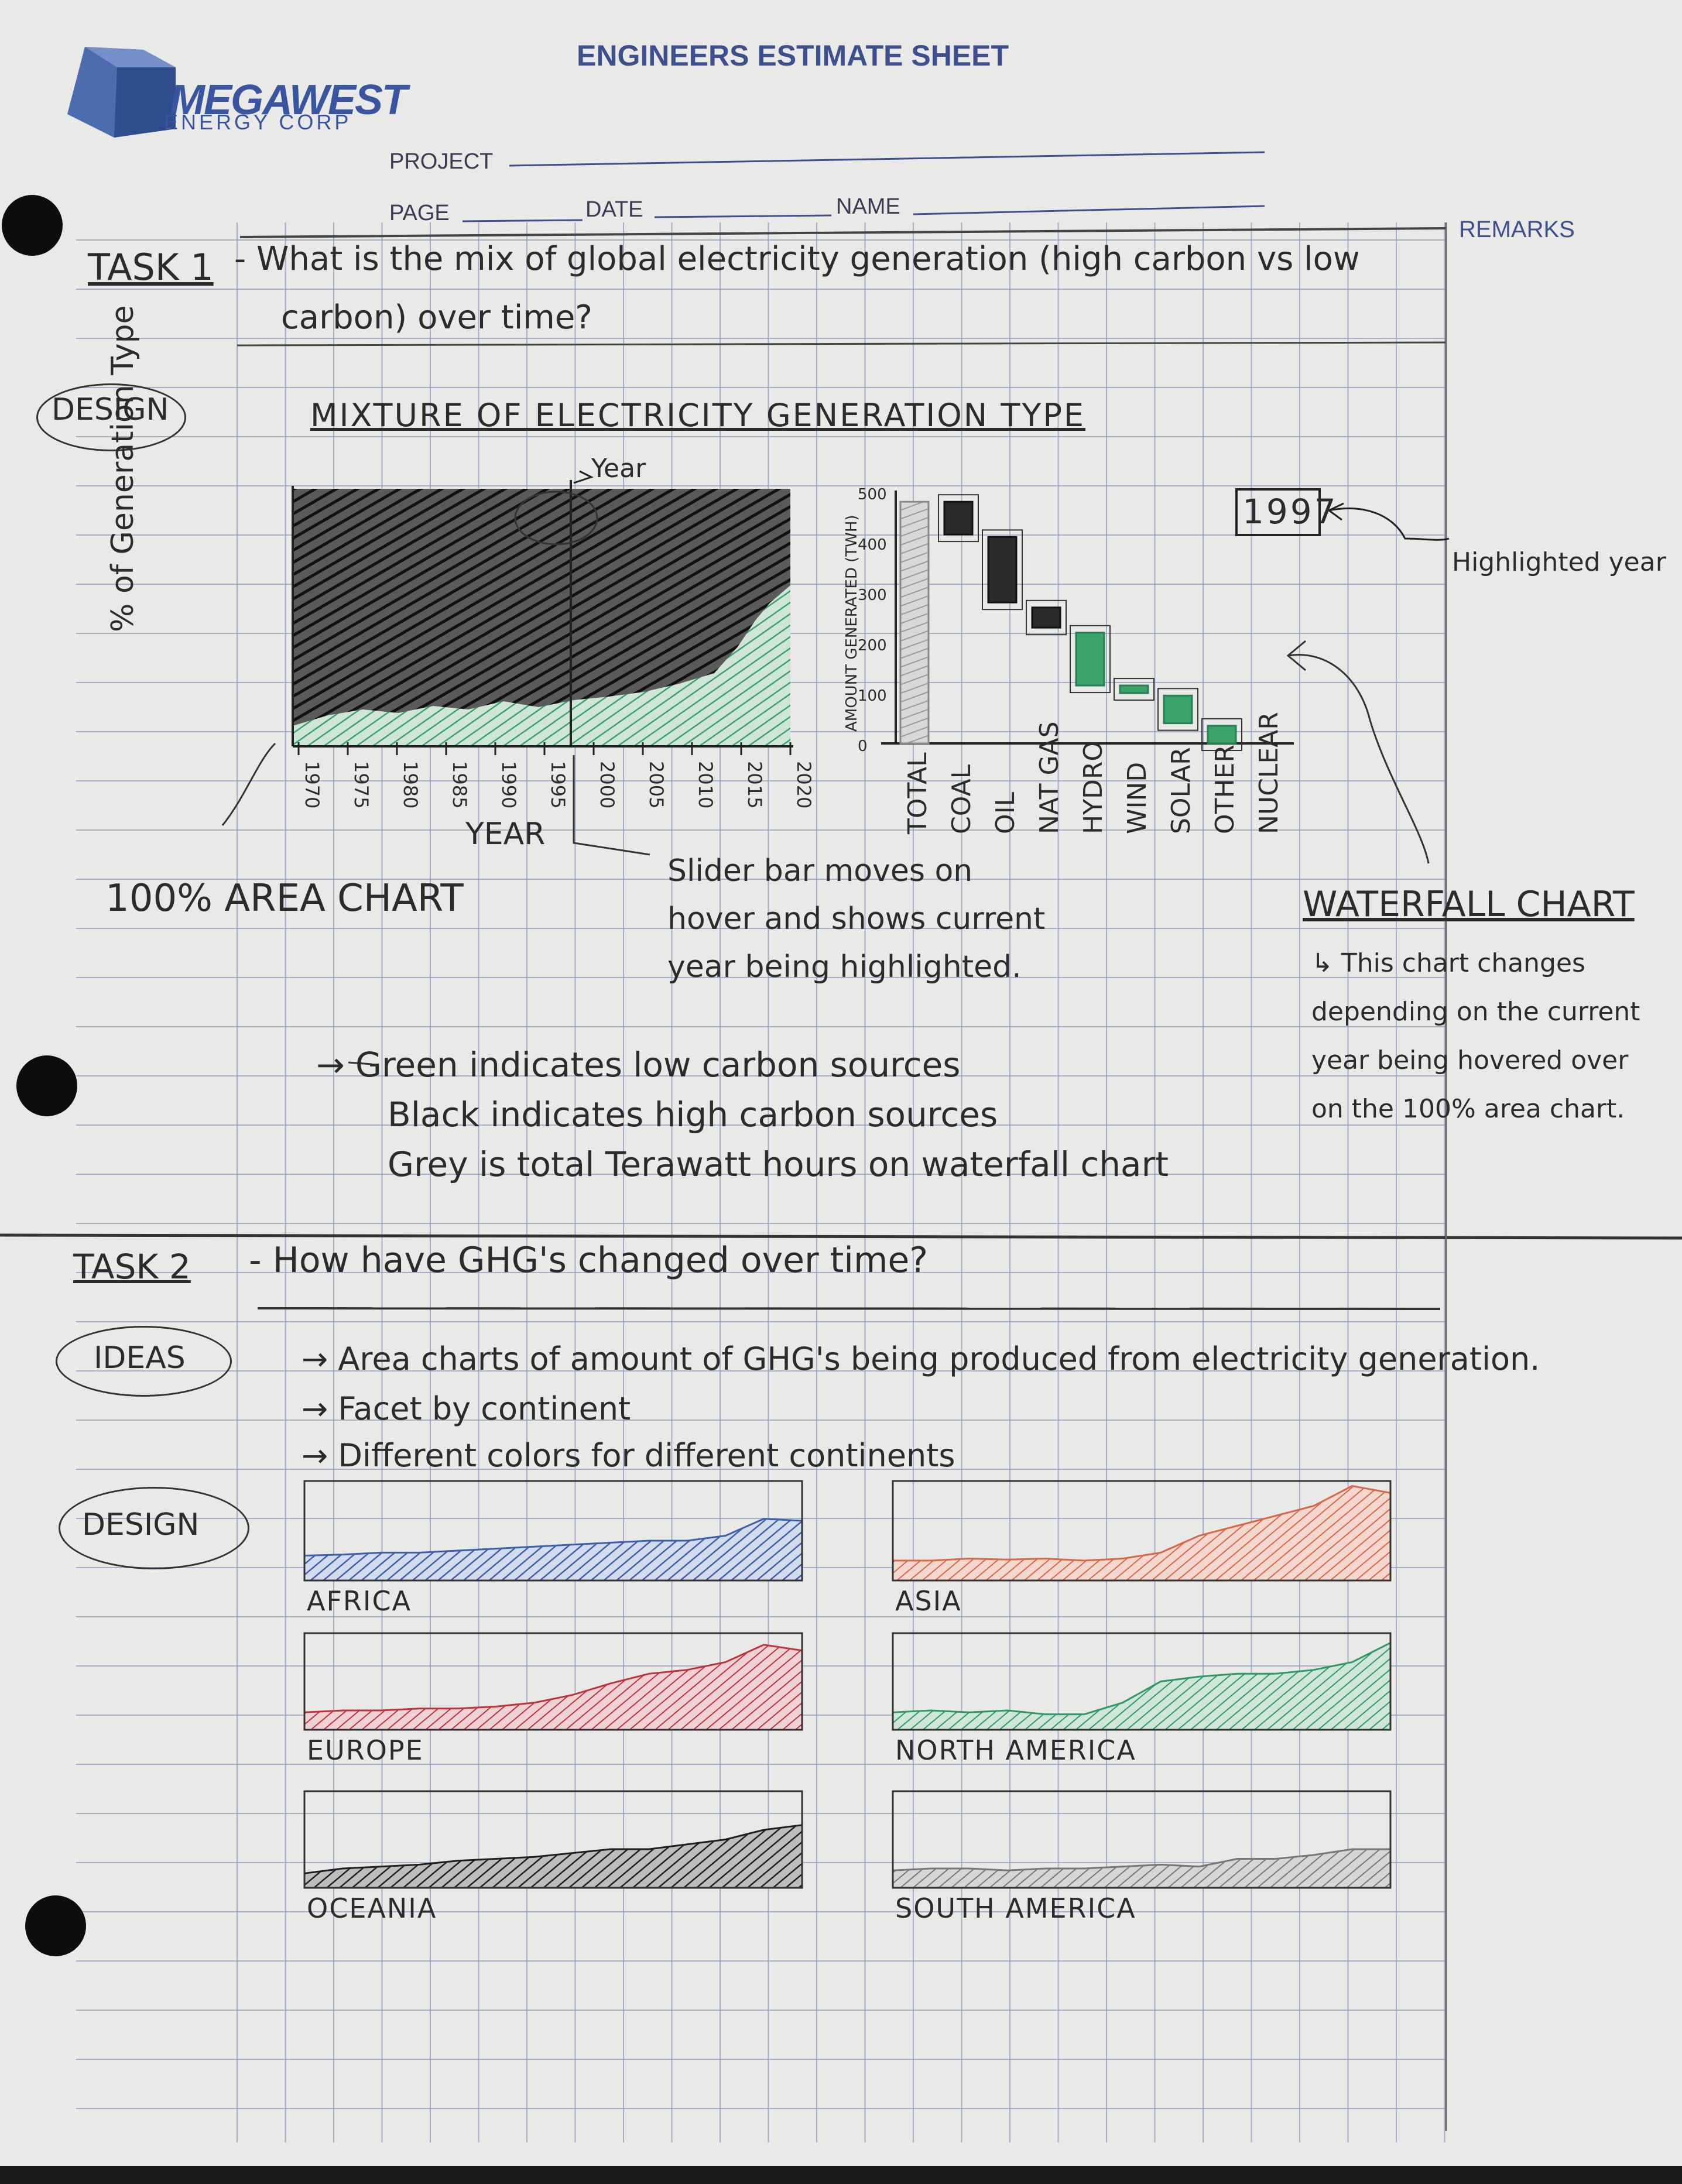 Image resolution: width=1682 pixels, height=2184 pixels. Describe the element at coordinates (638, 1065) in the screenshot. I see `legend-note-green: → Green indicates low carbon sources` at that location.